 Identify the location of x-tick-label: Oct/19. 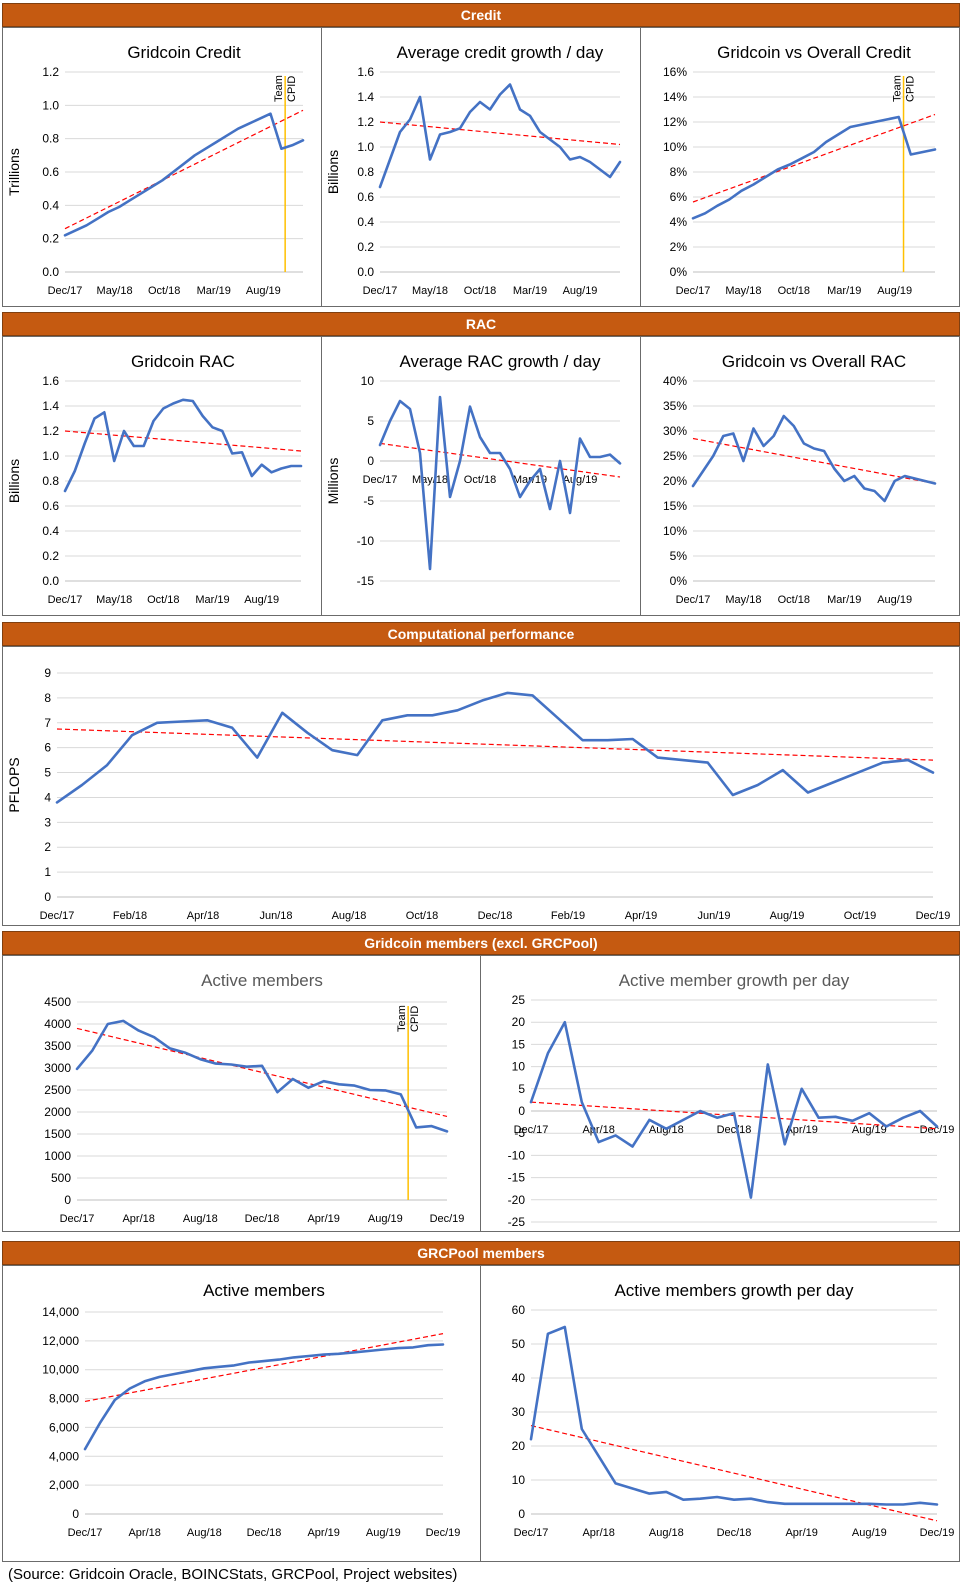
(860, 916).